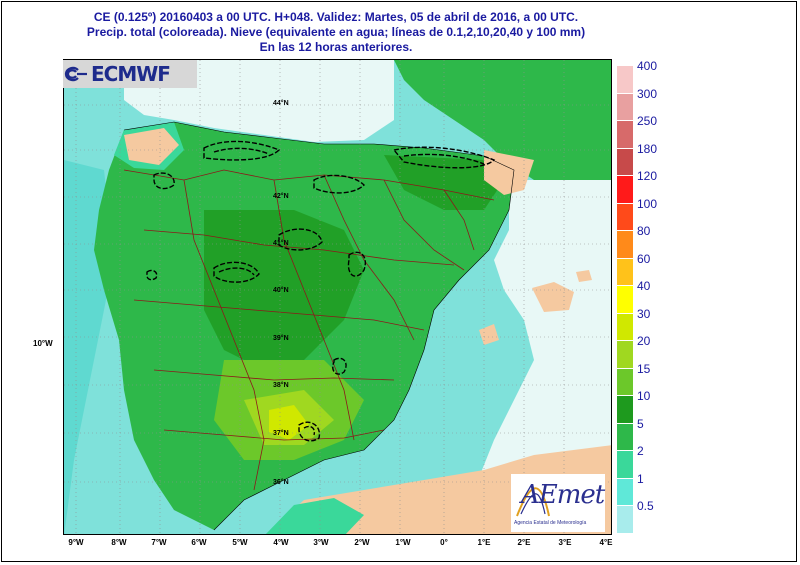 Image resolution: width=800 pixels, height=565 pixels. I want to click on lon-label: 2°E, so click(524, 542).